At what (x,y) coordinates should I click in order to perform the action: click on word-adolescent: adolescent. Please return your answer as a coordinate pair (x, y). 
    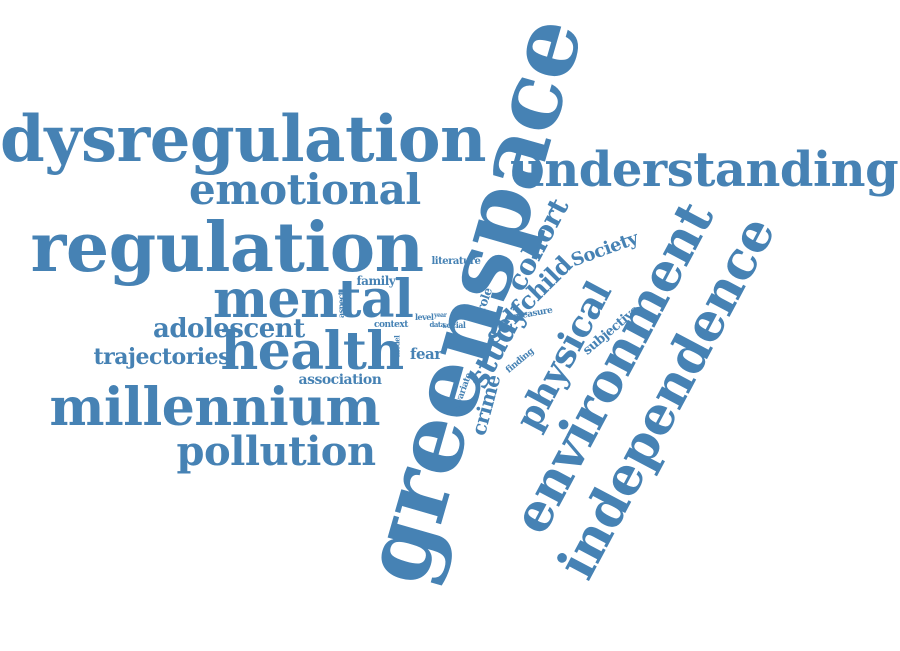
    Looking at the image, I should click on (229, 329).